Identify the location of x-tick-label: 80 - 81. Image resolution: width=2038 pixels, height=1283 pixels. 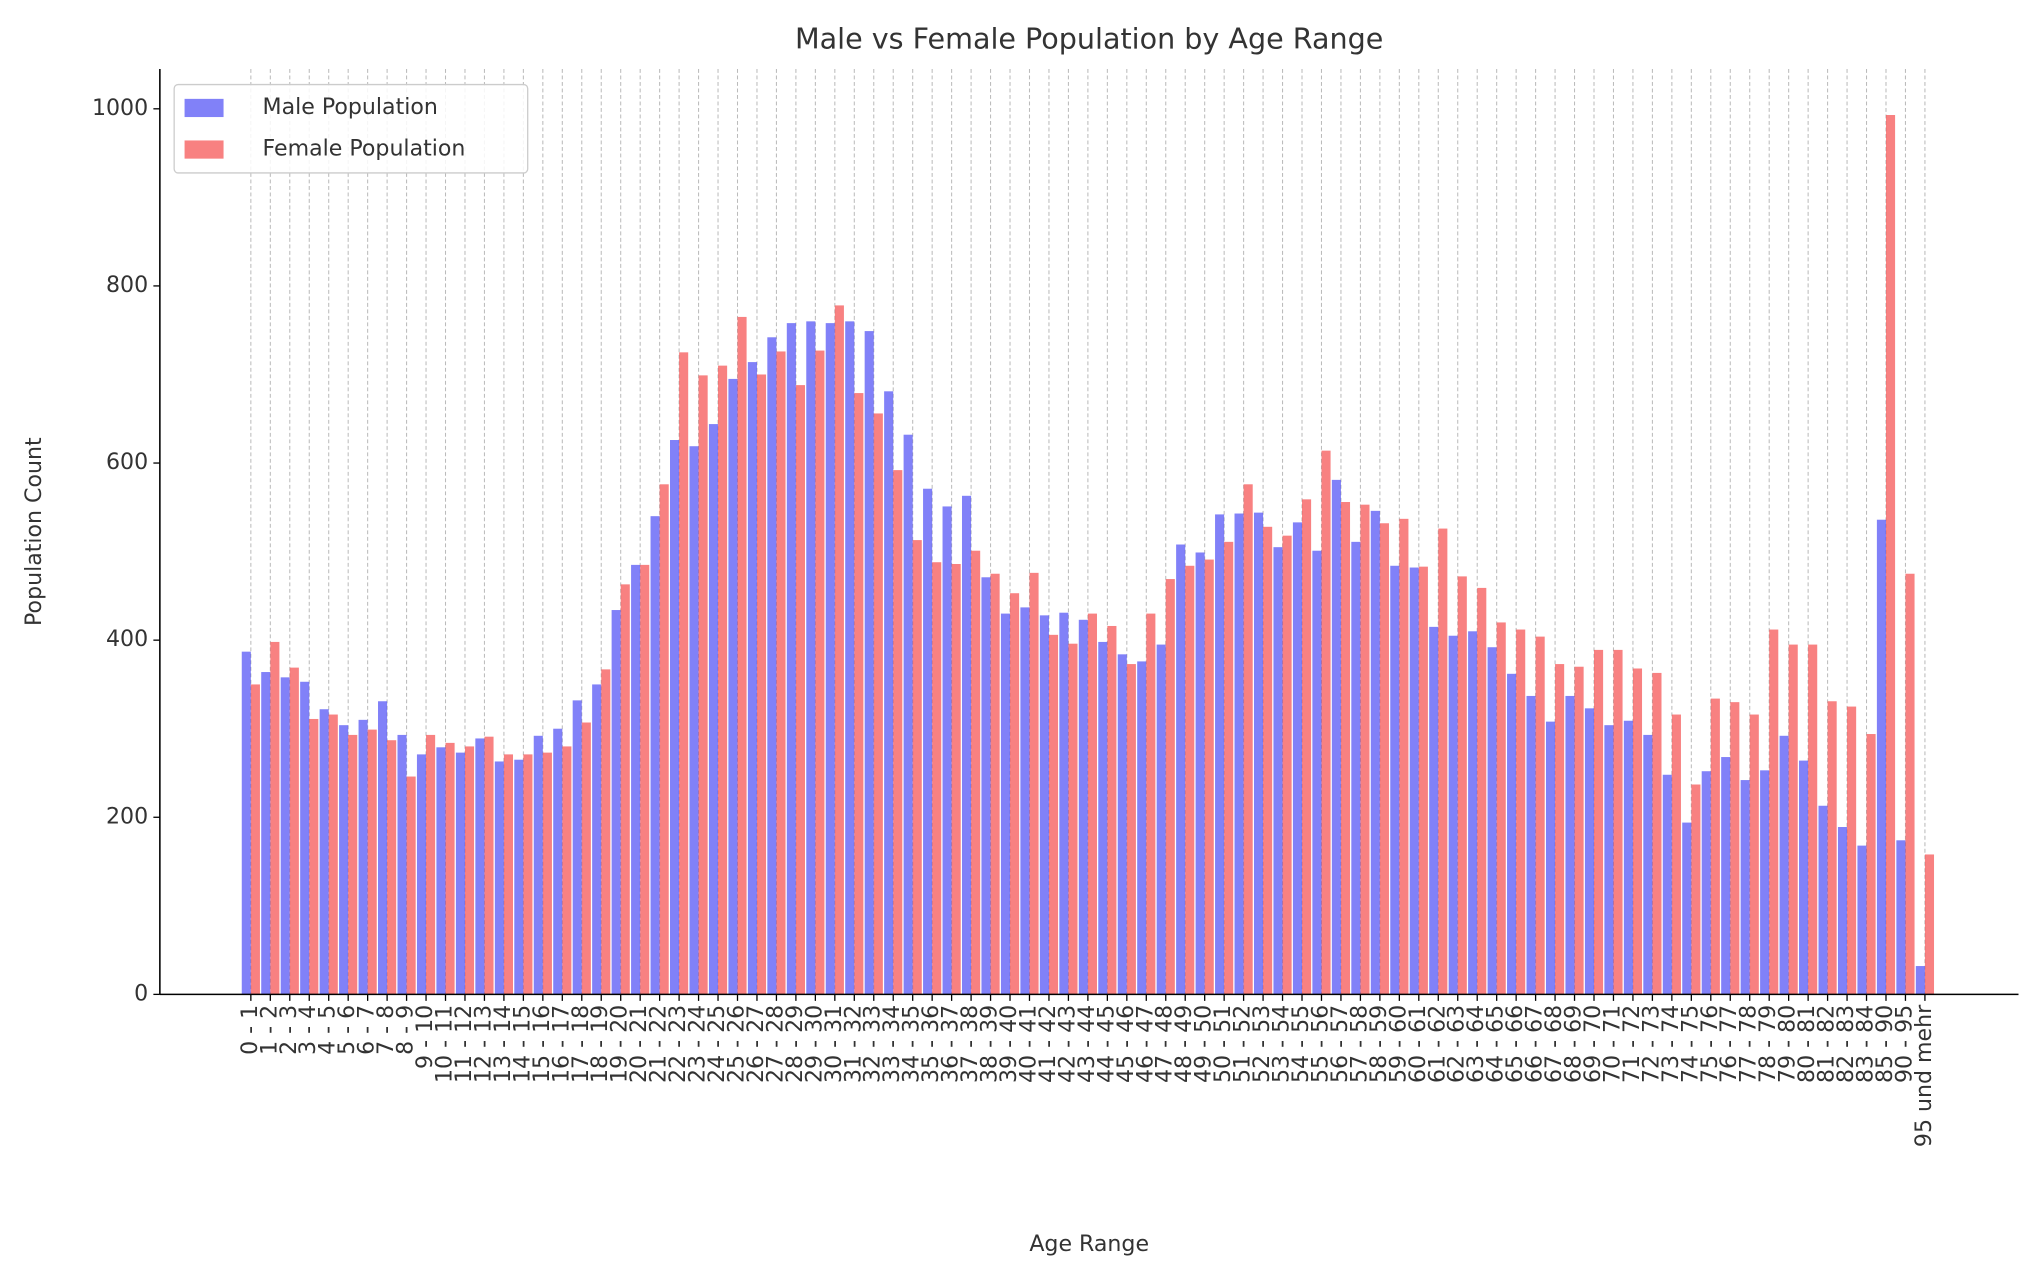
(1807, 1044).